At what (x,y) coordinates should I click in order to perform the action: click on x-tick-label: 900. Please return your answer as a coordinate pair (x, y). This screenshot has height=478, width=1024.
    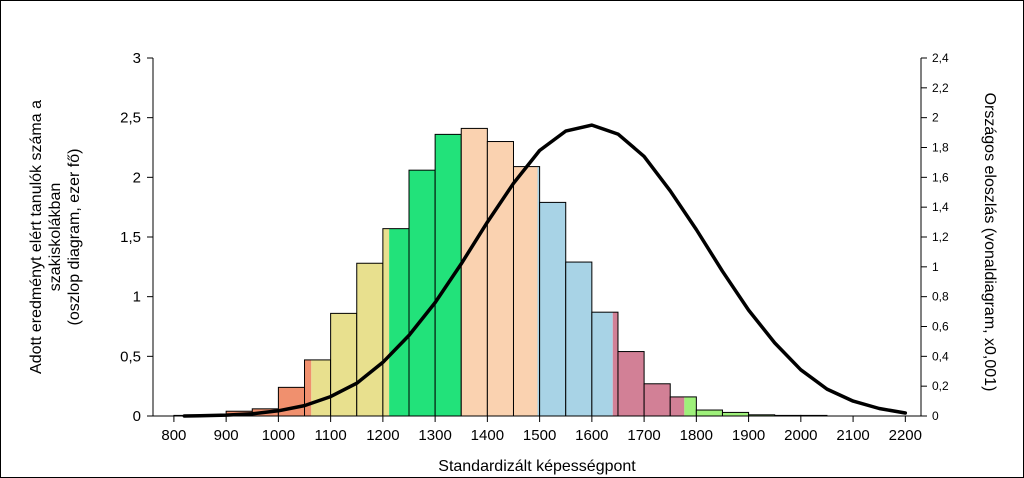
    Looking at the image, I should click on (226, 435).